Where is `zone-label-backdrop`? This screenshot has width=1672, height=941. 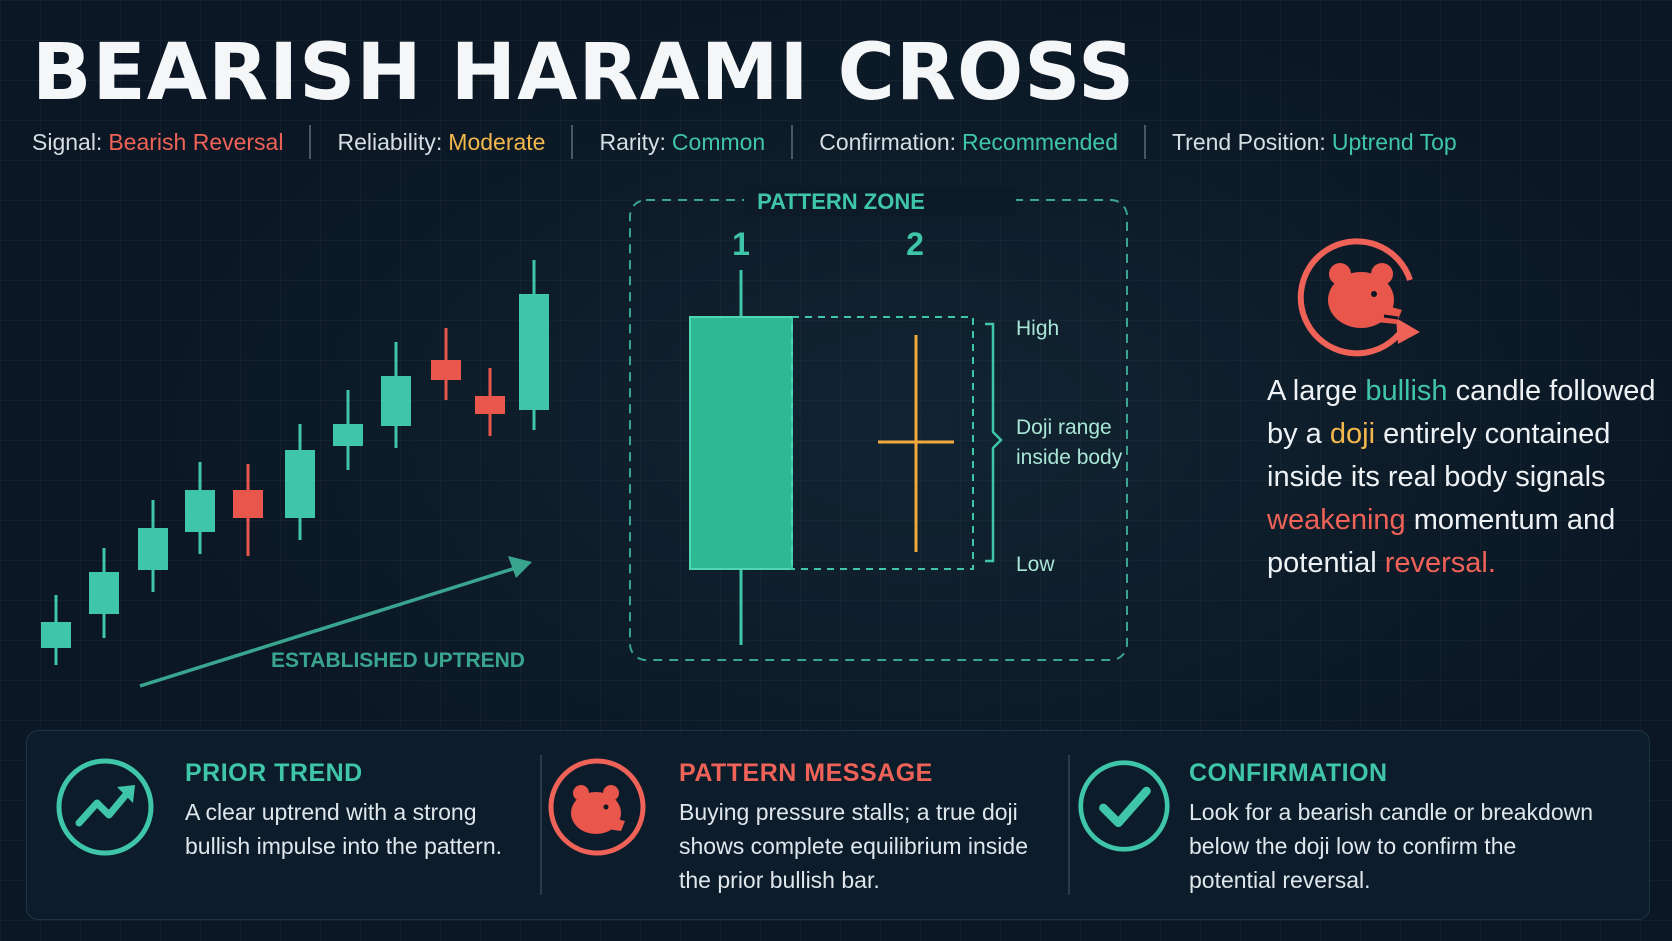 zone-label-backdrop is located at coordinates (880, 201).